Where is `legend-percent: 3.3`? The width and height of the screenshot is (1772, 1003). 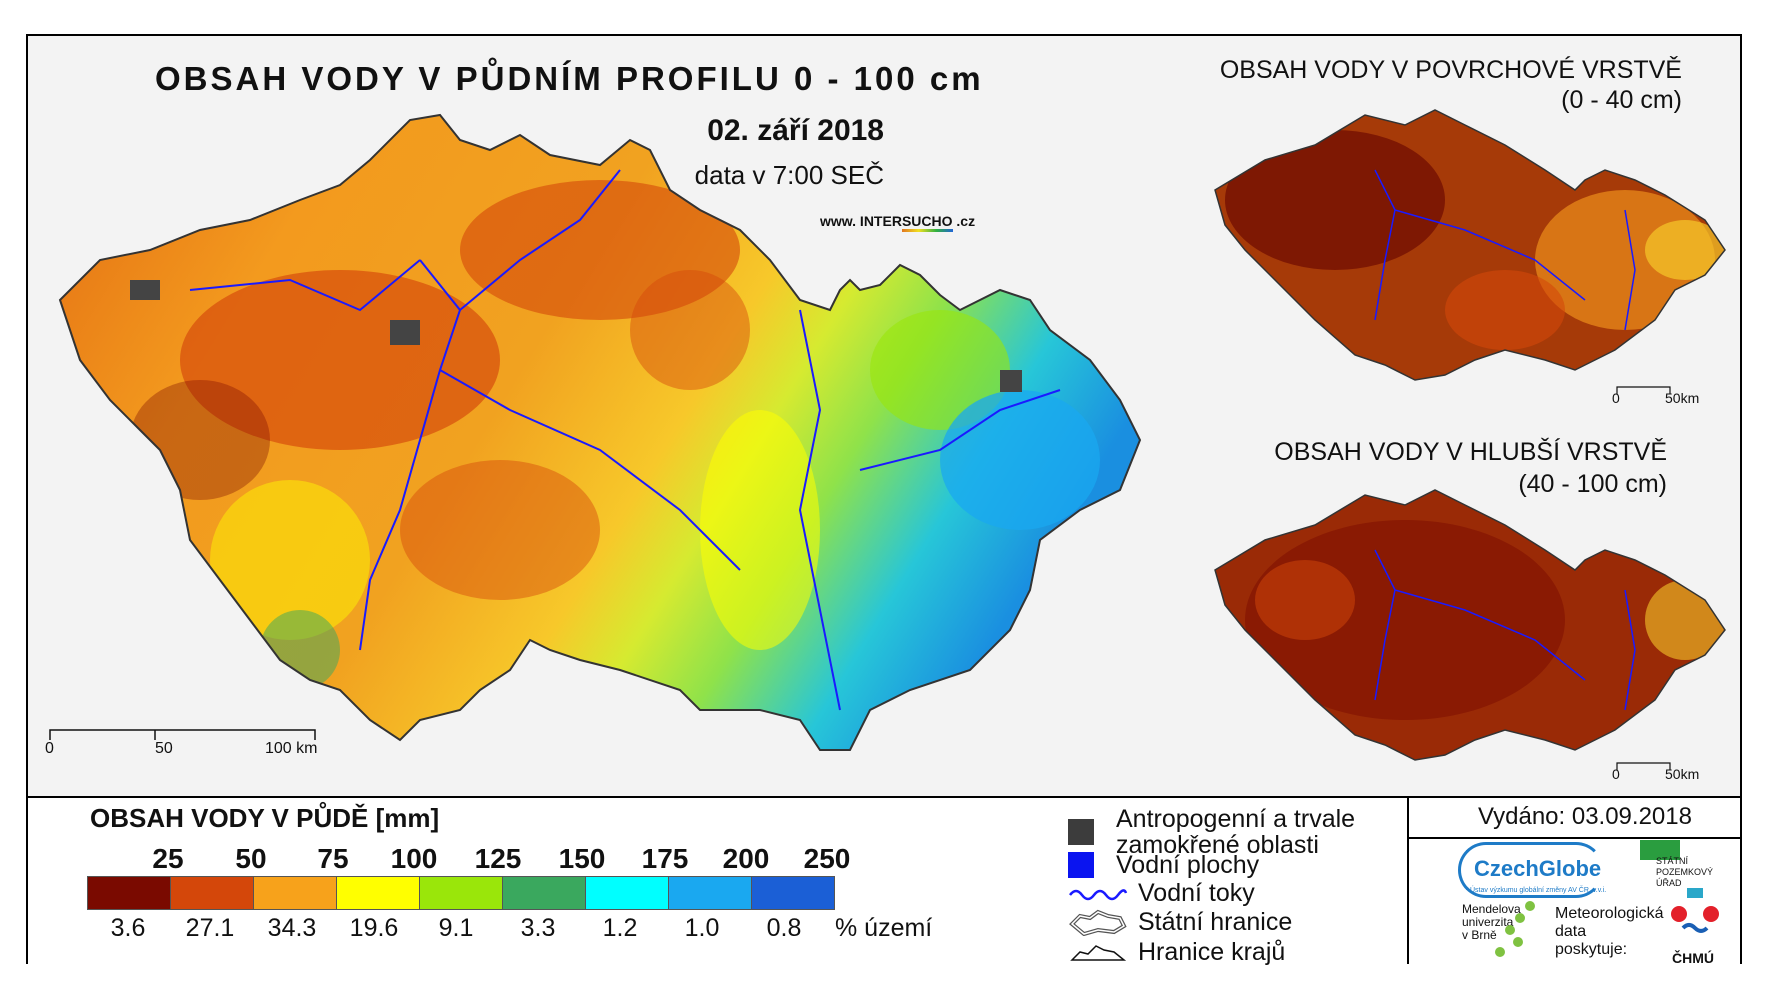 legend-percent: 3.3 is located at coordinates (538, 928).